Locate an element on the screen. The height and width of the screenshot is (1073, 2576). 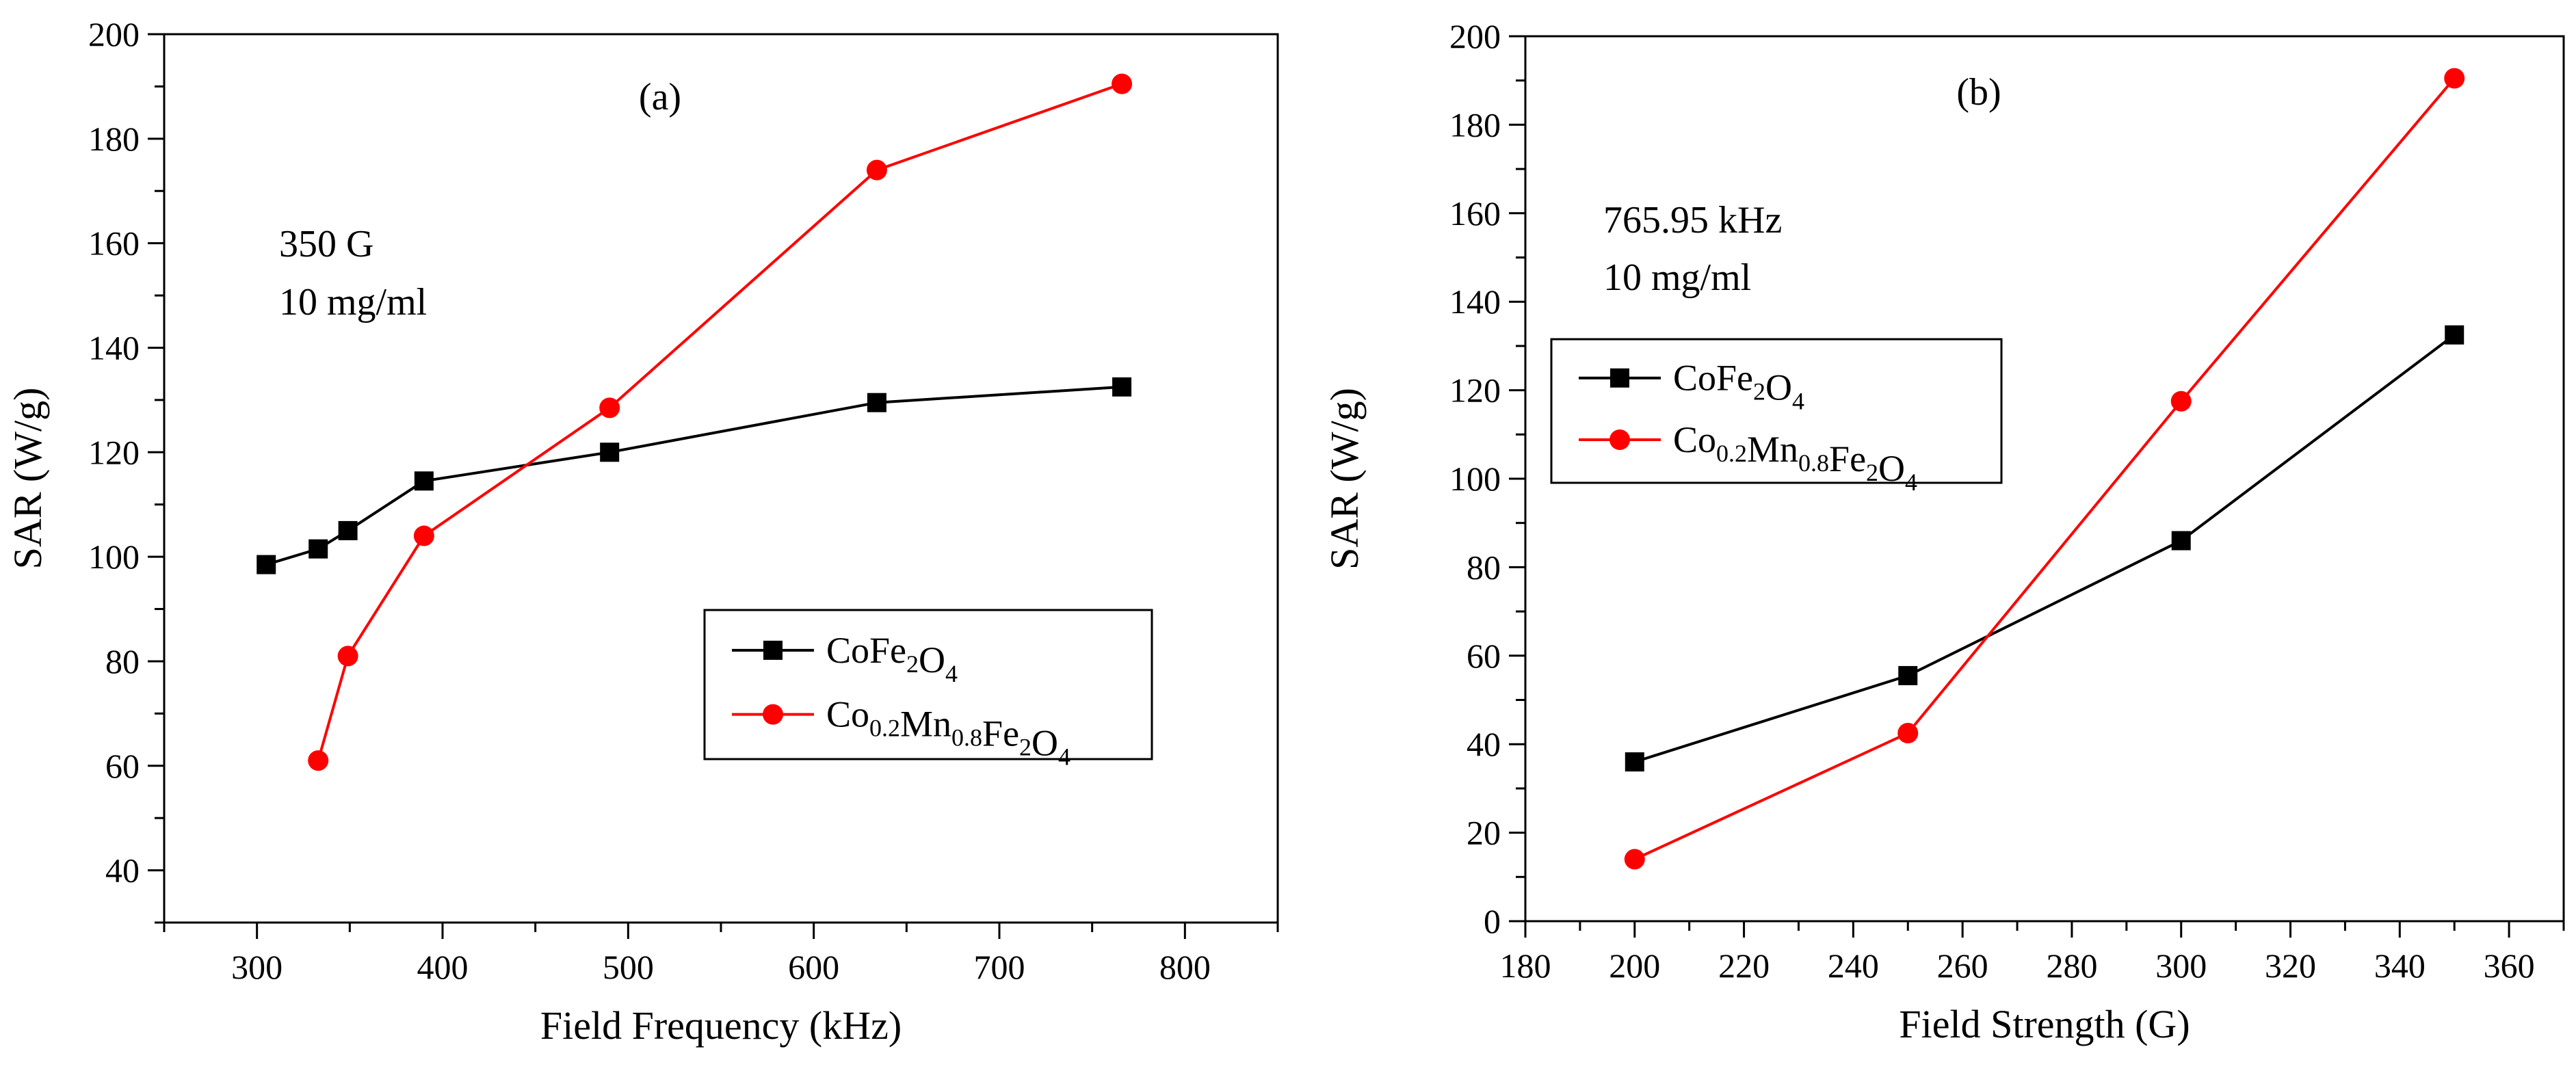
x-tick-label: 340 is located at coordinates (2400, 966).